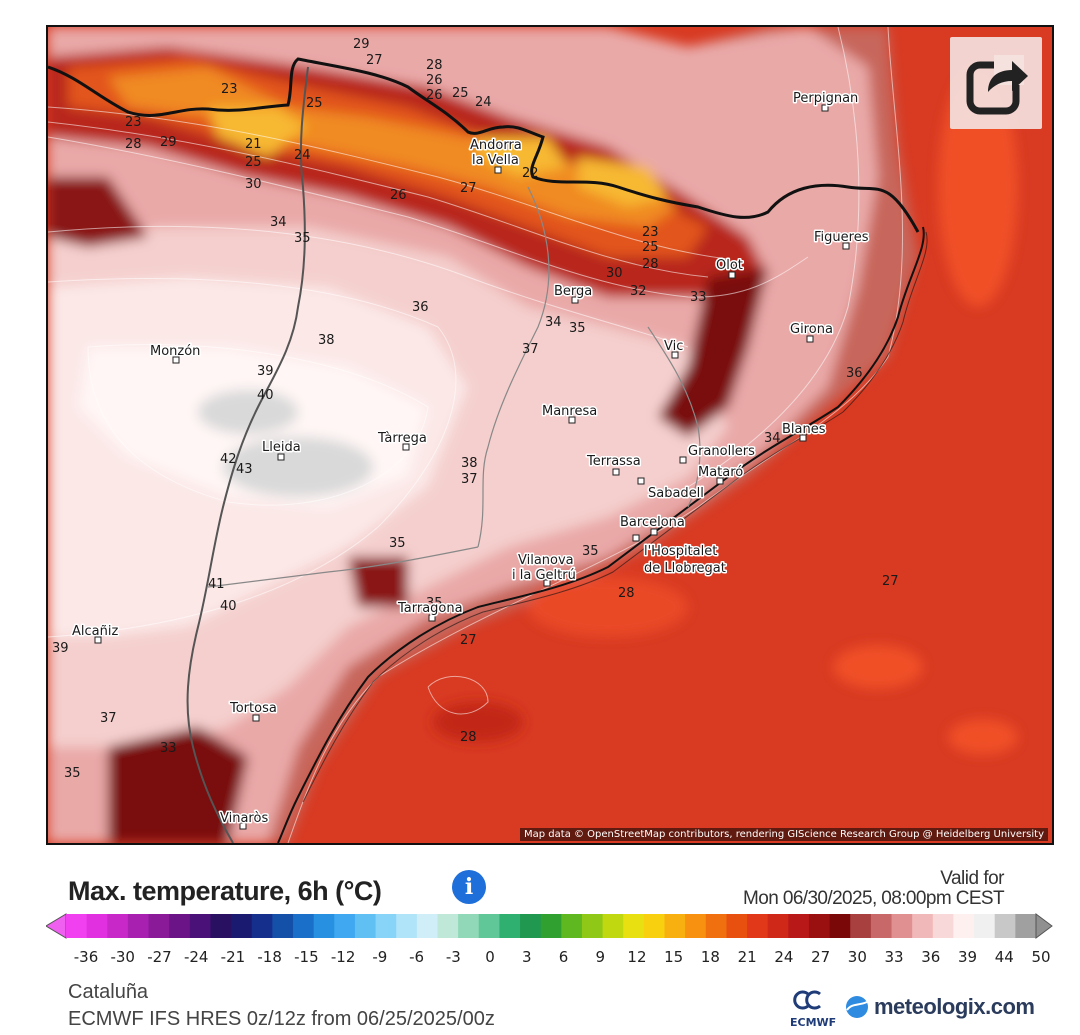 This screenshot has width=1080, height=1035. What do you see at coordinates (196, 957) in the screenshot?
I see `scale-tick-label: -24` at bounding box center [196, 957].